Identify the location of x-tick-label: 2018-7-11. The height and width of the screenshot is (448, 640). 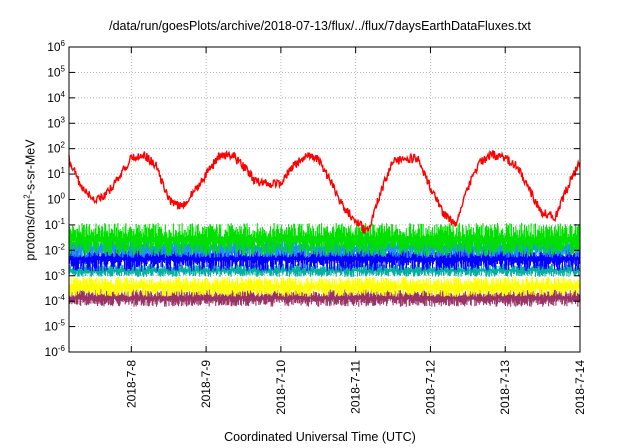
(356, 387).